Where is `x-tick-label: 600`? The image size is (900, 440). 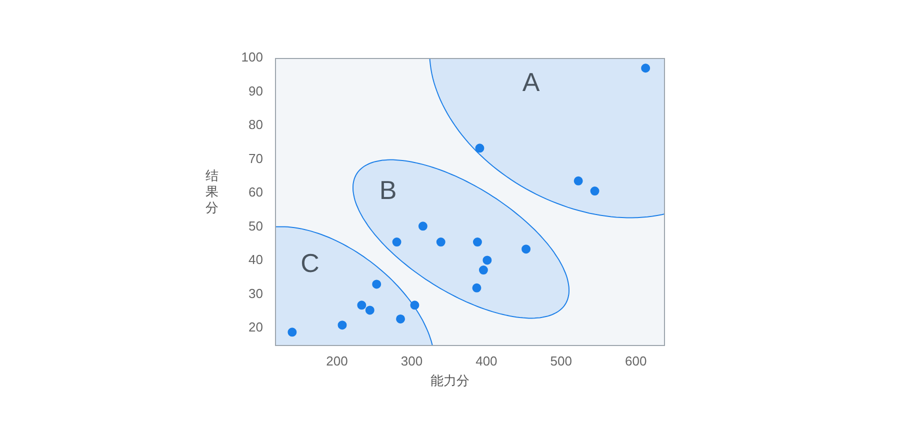
x-tick-label: 600 is located at coordinates (636, 360).